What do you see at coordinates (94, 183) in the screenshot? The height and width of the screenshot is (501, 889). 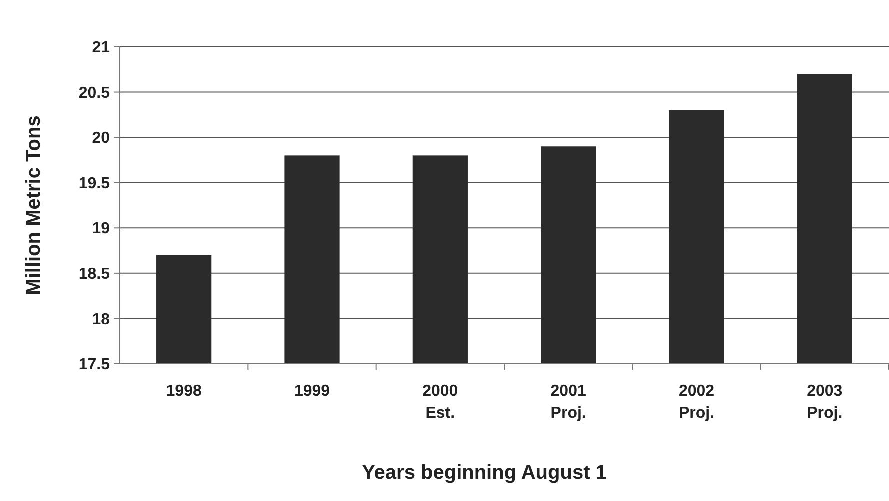 I see `y-tick-label: 19.5` at bounding box center [94, 183].